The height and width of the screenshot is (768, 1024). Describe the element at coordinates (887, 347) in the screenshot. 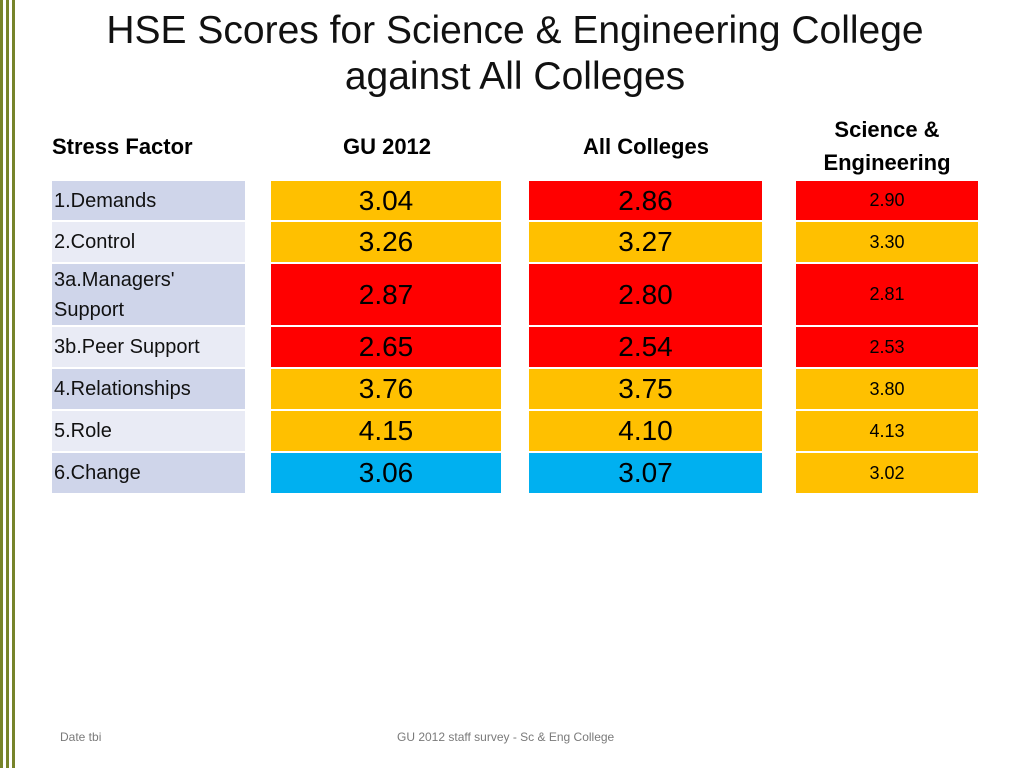

I see `se-score-cell: 2.53` at that location.